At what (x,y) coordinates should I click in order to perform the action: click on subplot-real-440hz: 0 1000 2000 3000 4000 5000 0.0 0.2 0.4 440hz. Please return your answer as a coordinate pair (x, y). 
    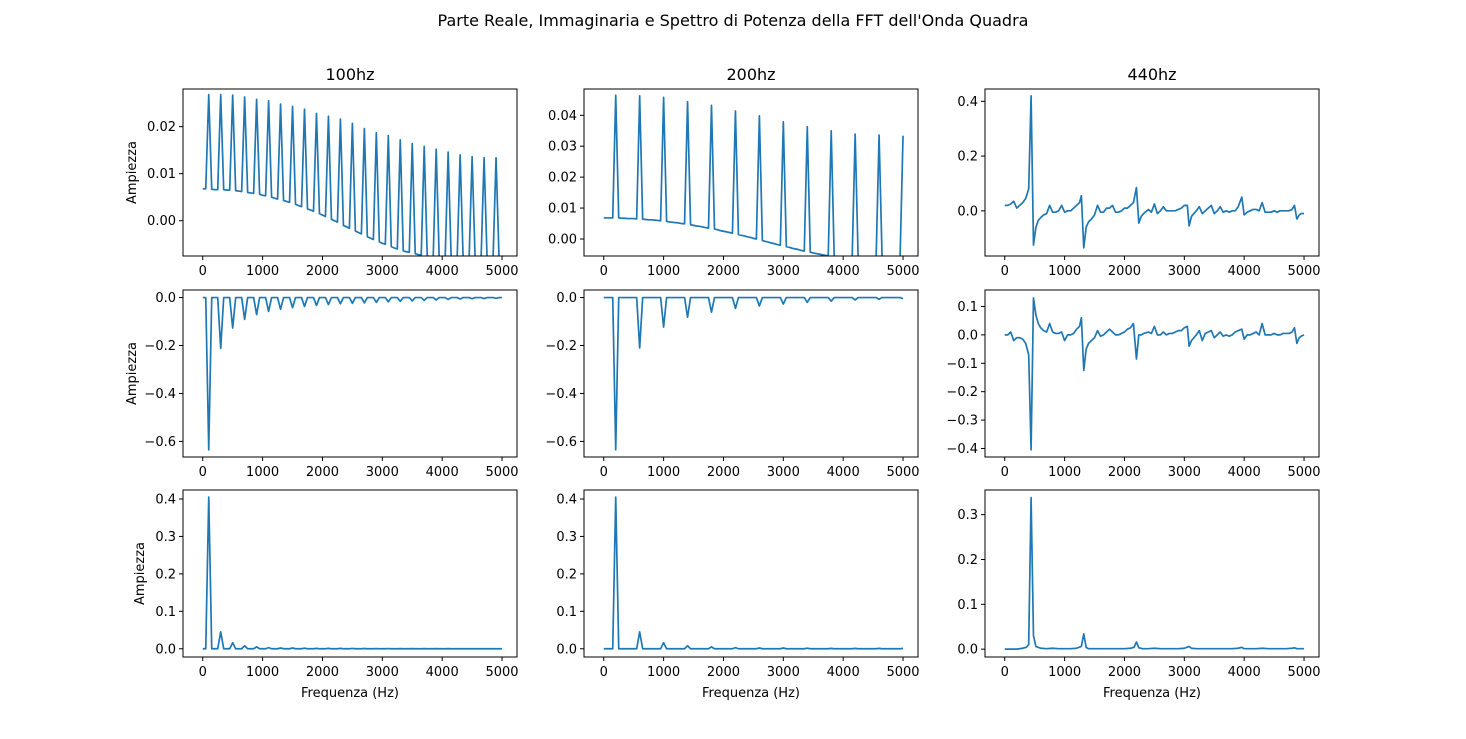
    Looking at the image, I should click on (1138, 172).